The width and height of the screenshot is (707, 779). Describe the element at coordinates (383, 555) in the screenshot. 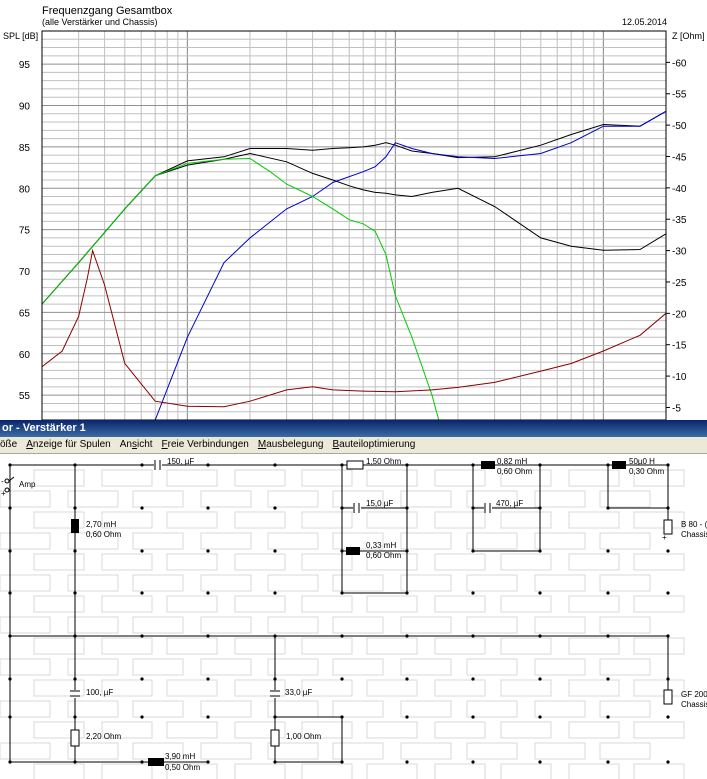

I see `ind-033-res: 0,60 Ohm` at that location.